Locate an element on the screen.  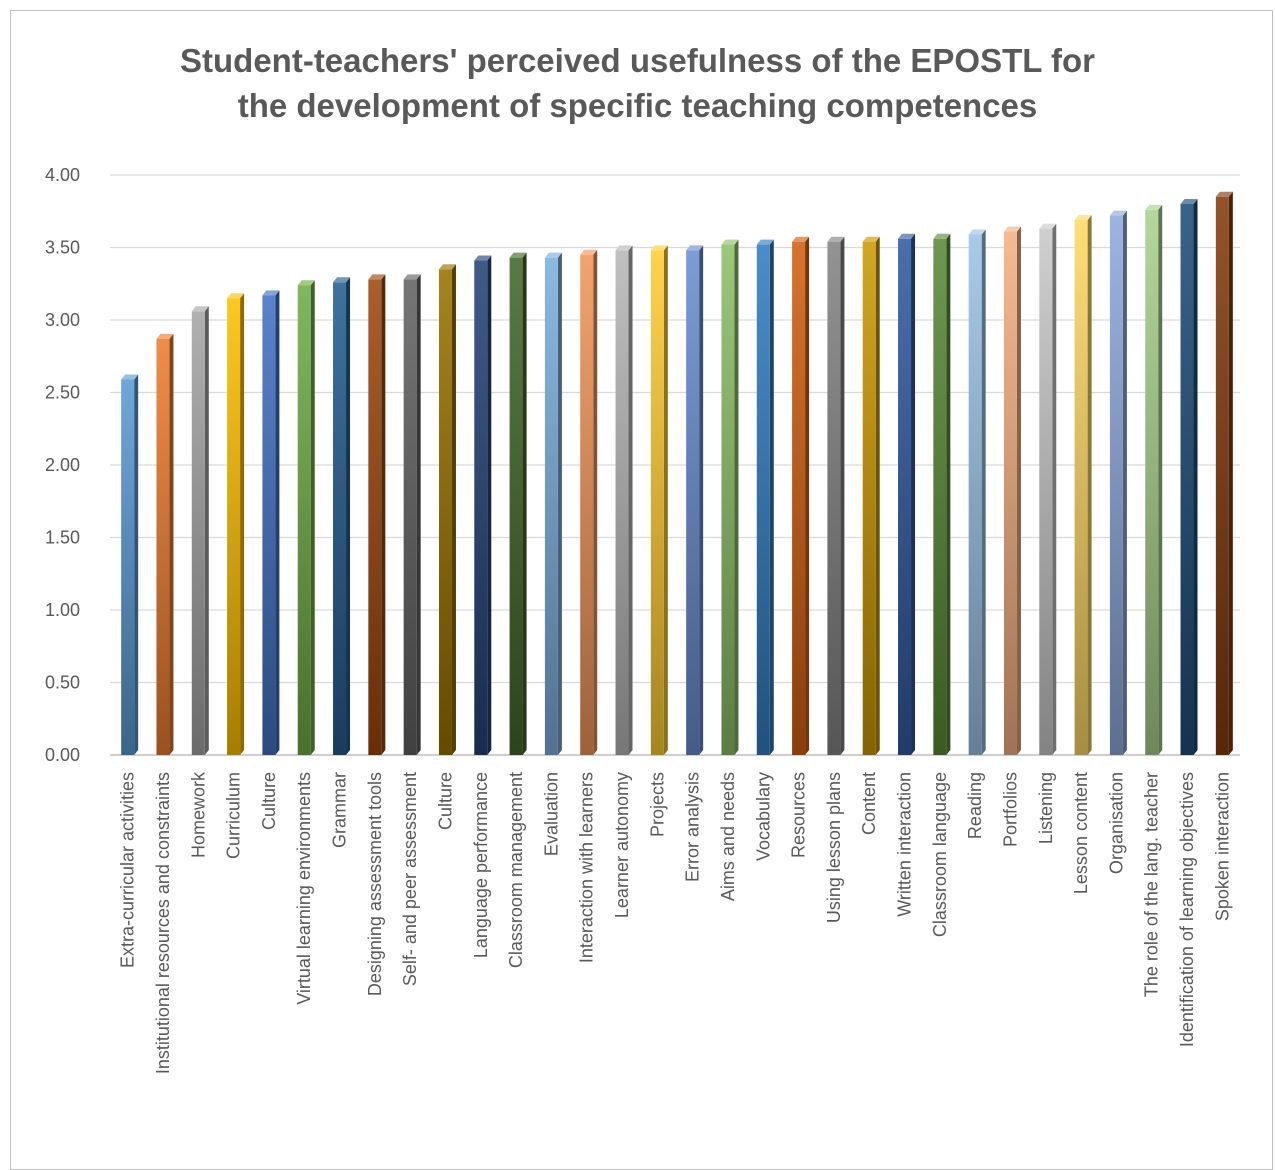
x-tick-label: Classroom management is located at coordinates (516, 870).